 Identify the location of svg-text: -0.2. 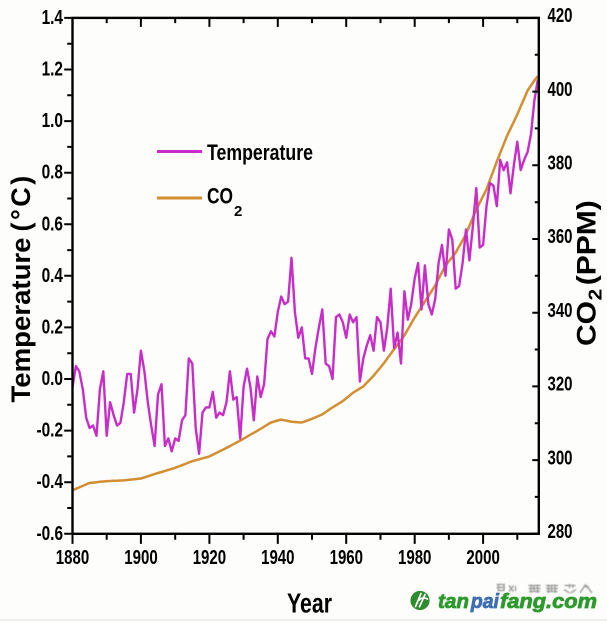
(50, 430).